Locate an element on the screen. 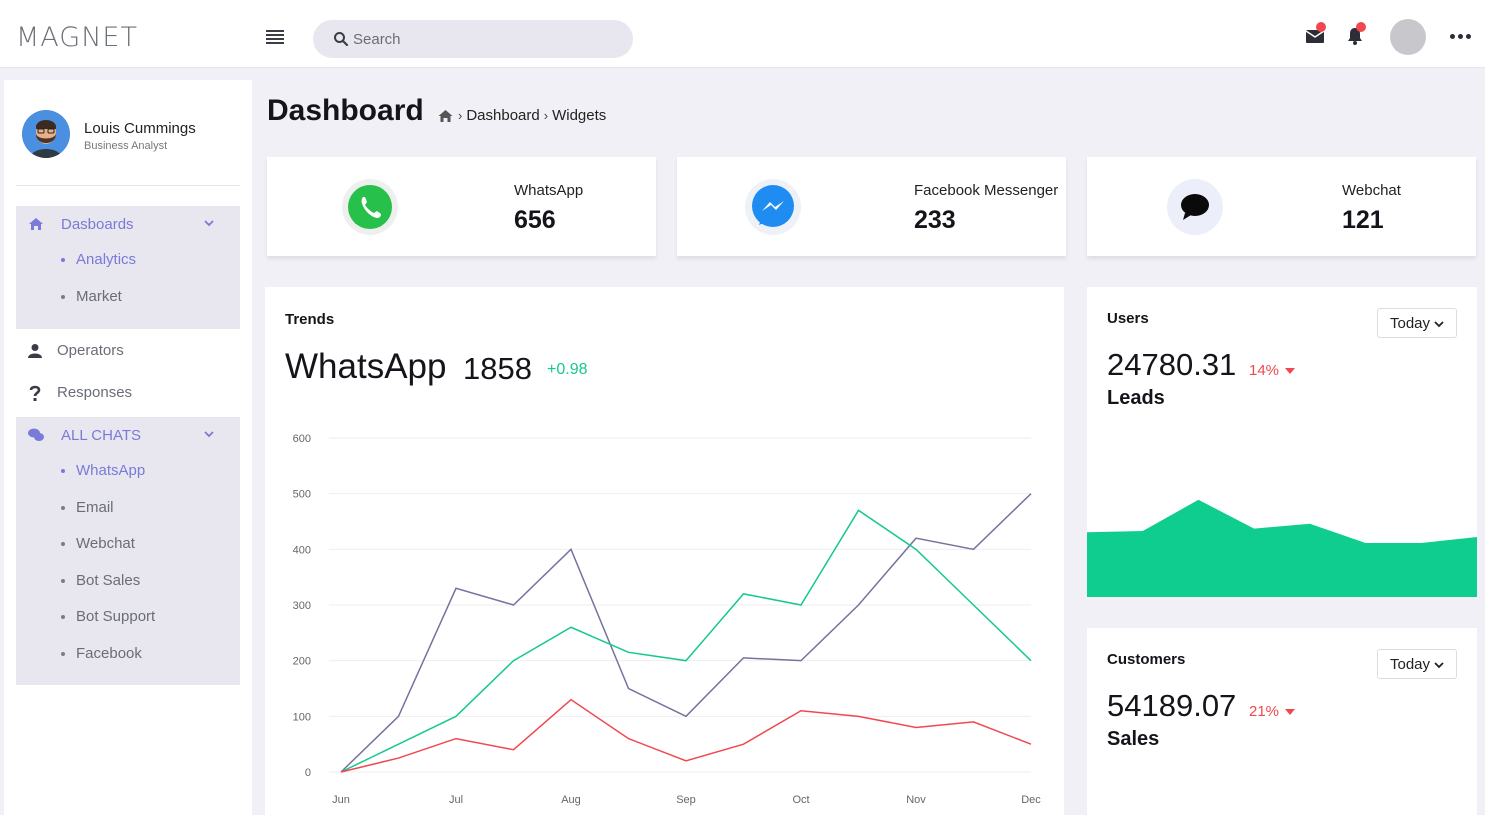 This screenshot has width=1485, height=815. customers-percent-value: 21% is located at coordinates (1264, 711).